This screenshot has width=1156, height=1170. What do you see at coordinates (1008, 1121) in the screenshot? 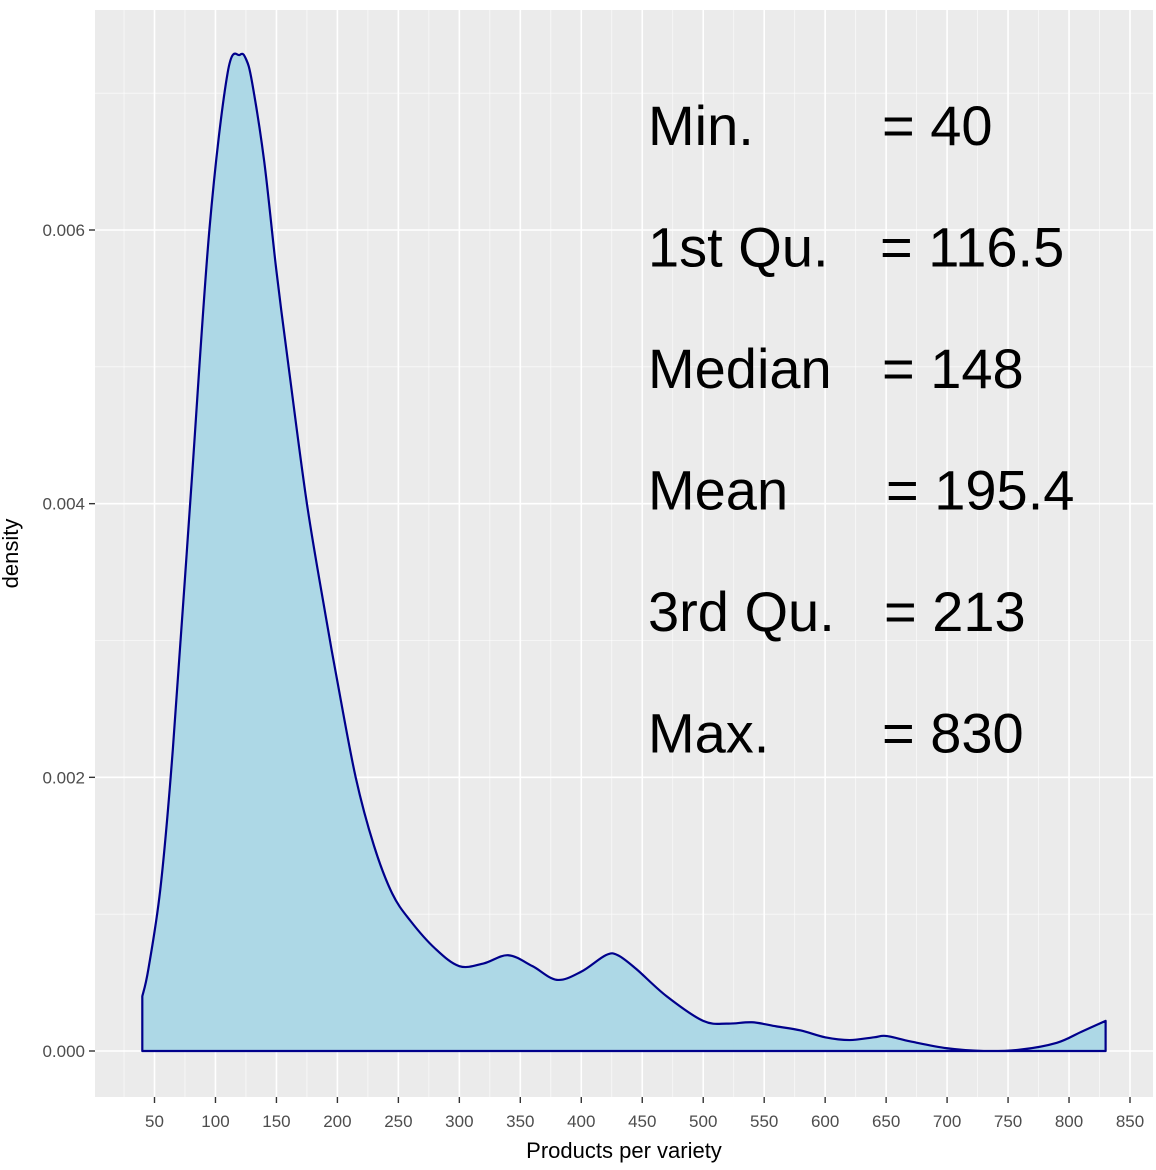
I see `x-tick-label: 750` at bounding box center [1008, 1121].